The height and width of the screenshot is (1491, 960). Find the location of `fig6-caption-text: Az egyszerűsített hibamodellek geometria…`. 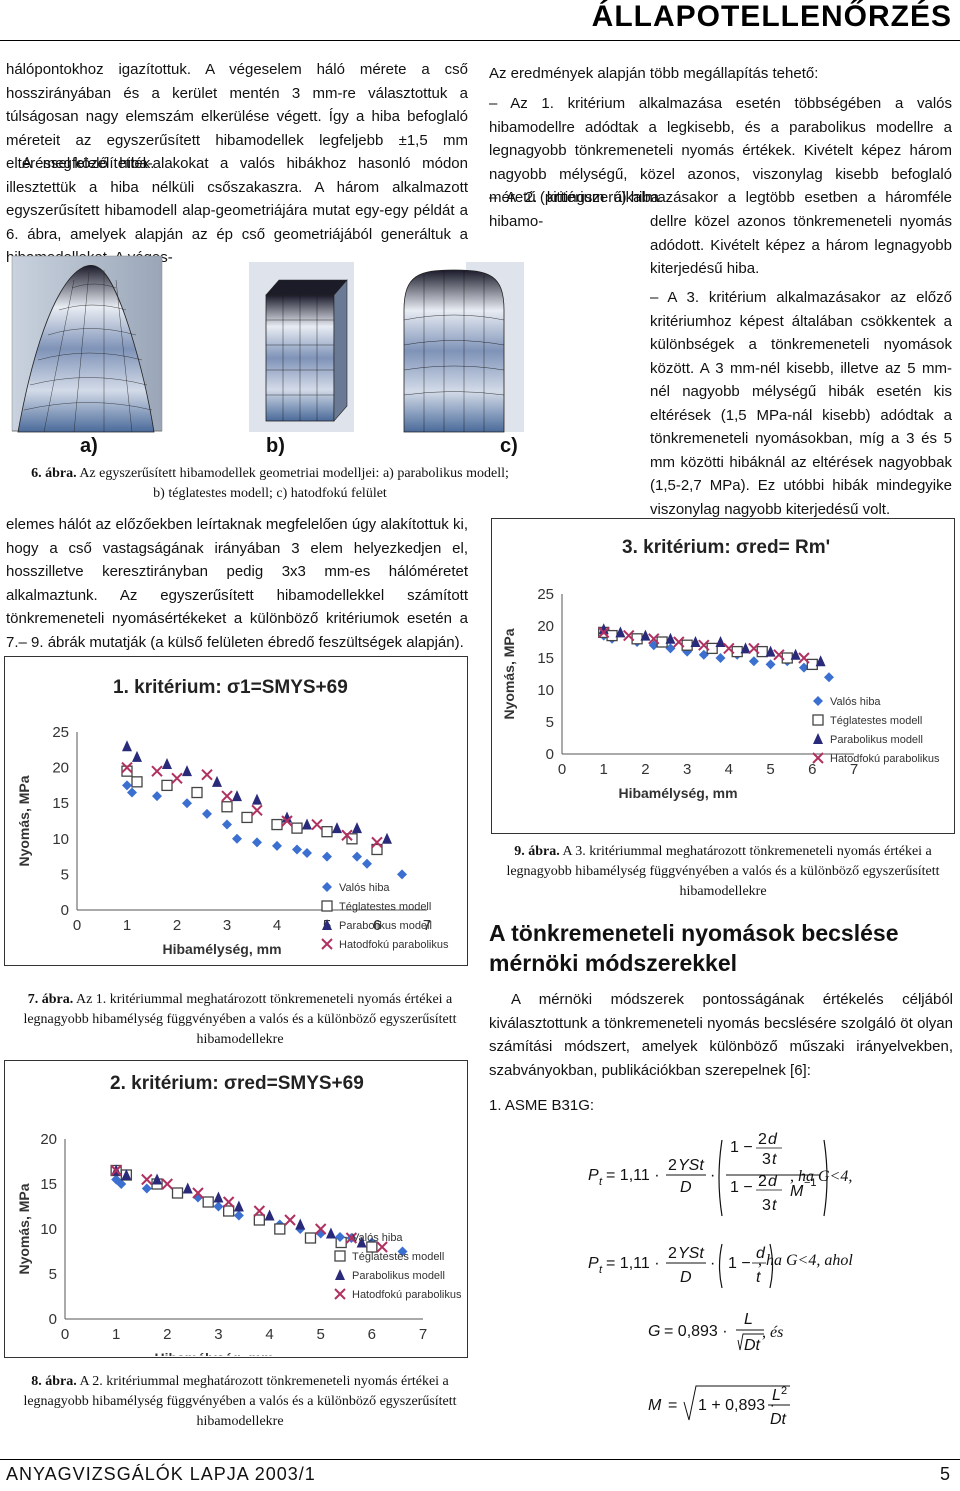

fig6-caption-text: Az egyszerűsített hibamodellek geometria… is located at coordinates (294, 483).